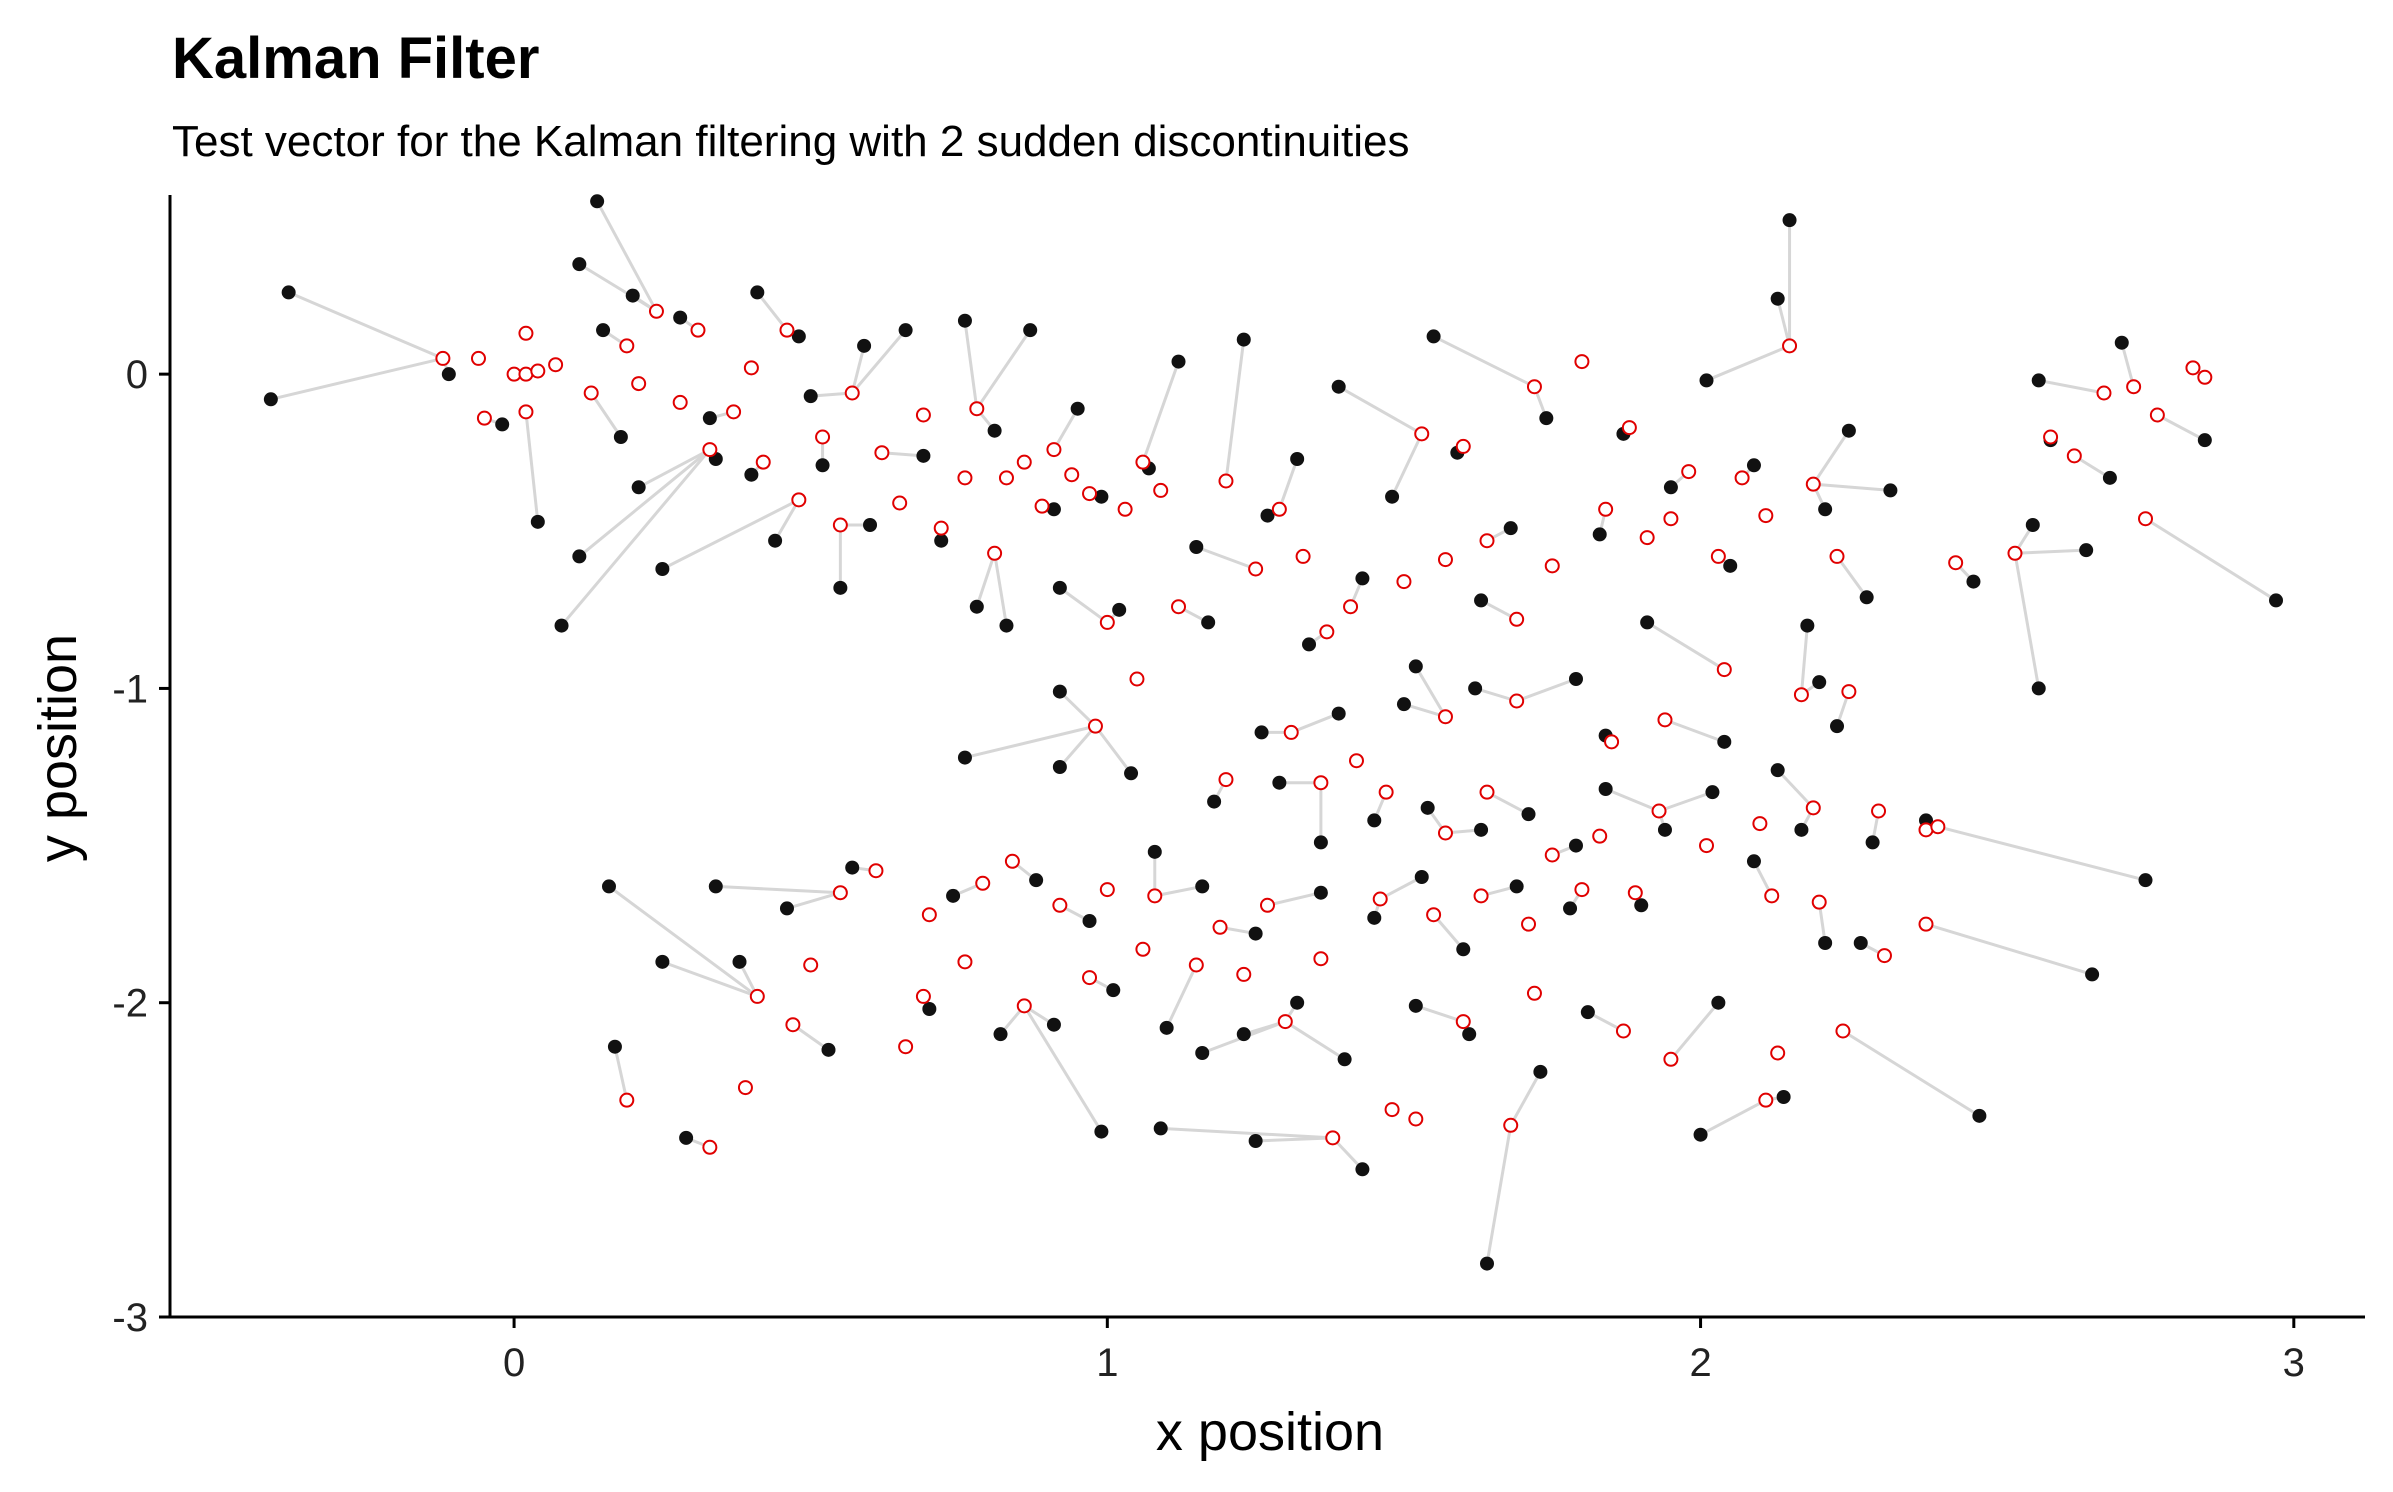  What do you see at coordinates (141, 846) in the screenshot?
I see `y-axis-ticks: -3 -2 -1 0` at bounding box center [141, 846].